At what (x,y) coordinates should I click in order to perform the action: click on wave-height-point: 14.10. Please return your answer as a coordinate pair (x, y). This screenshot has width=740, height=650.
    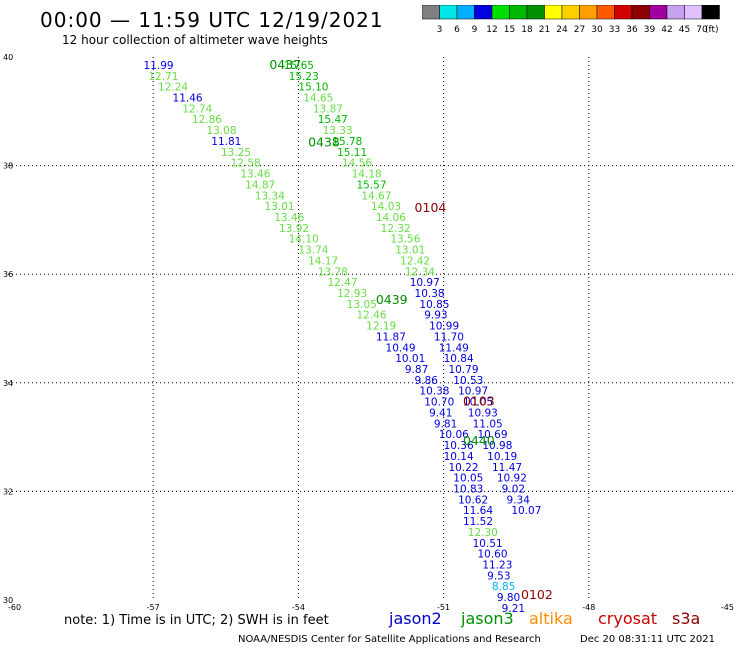
    Looking at the image, I should click on (304, 240).